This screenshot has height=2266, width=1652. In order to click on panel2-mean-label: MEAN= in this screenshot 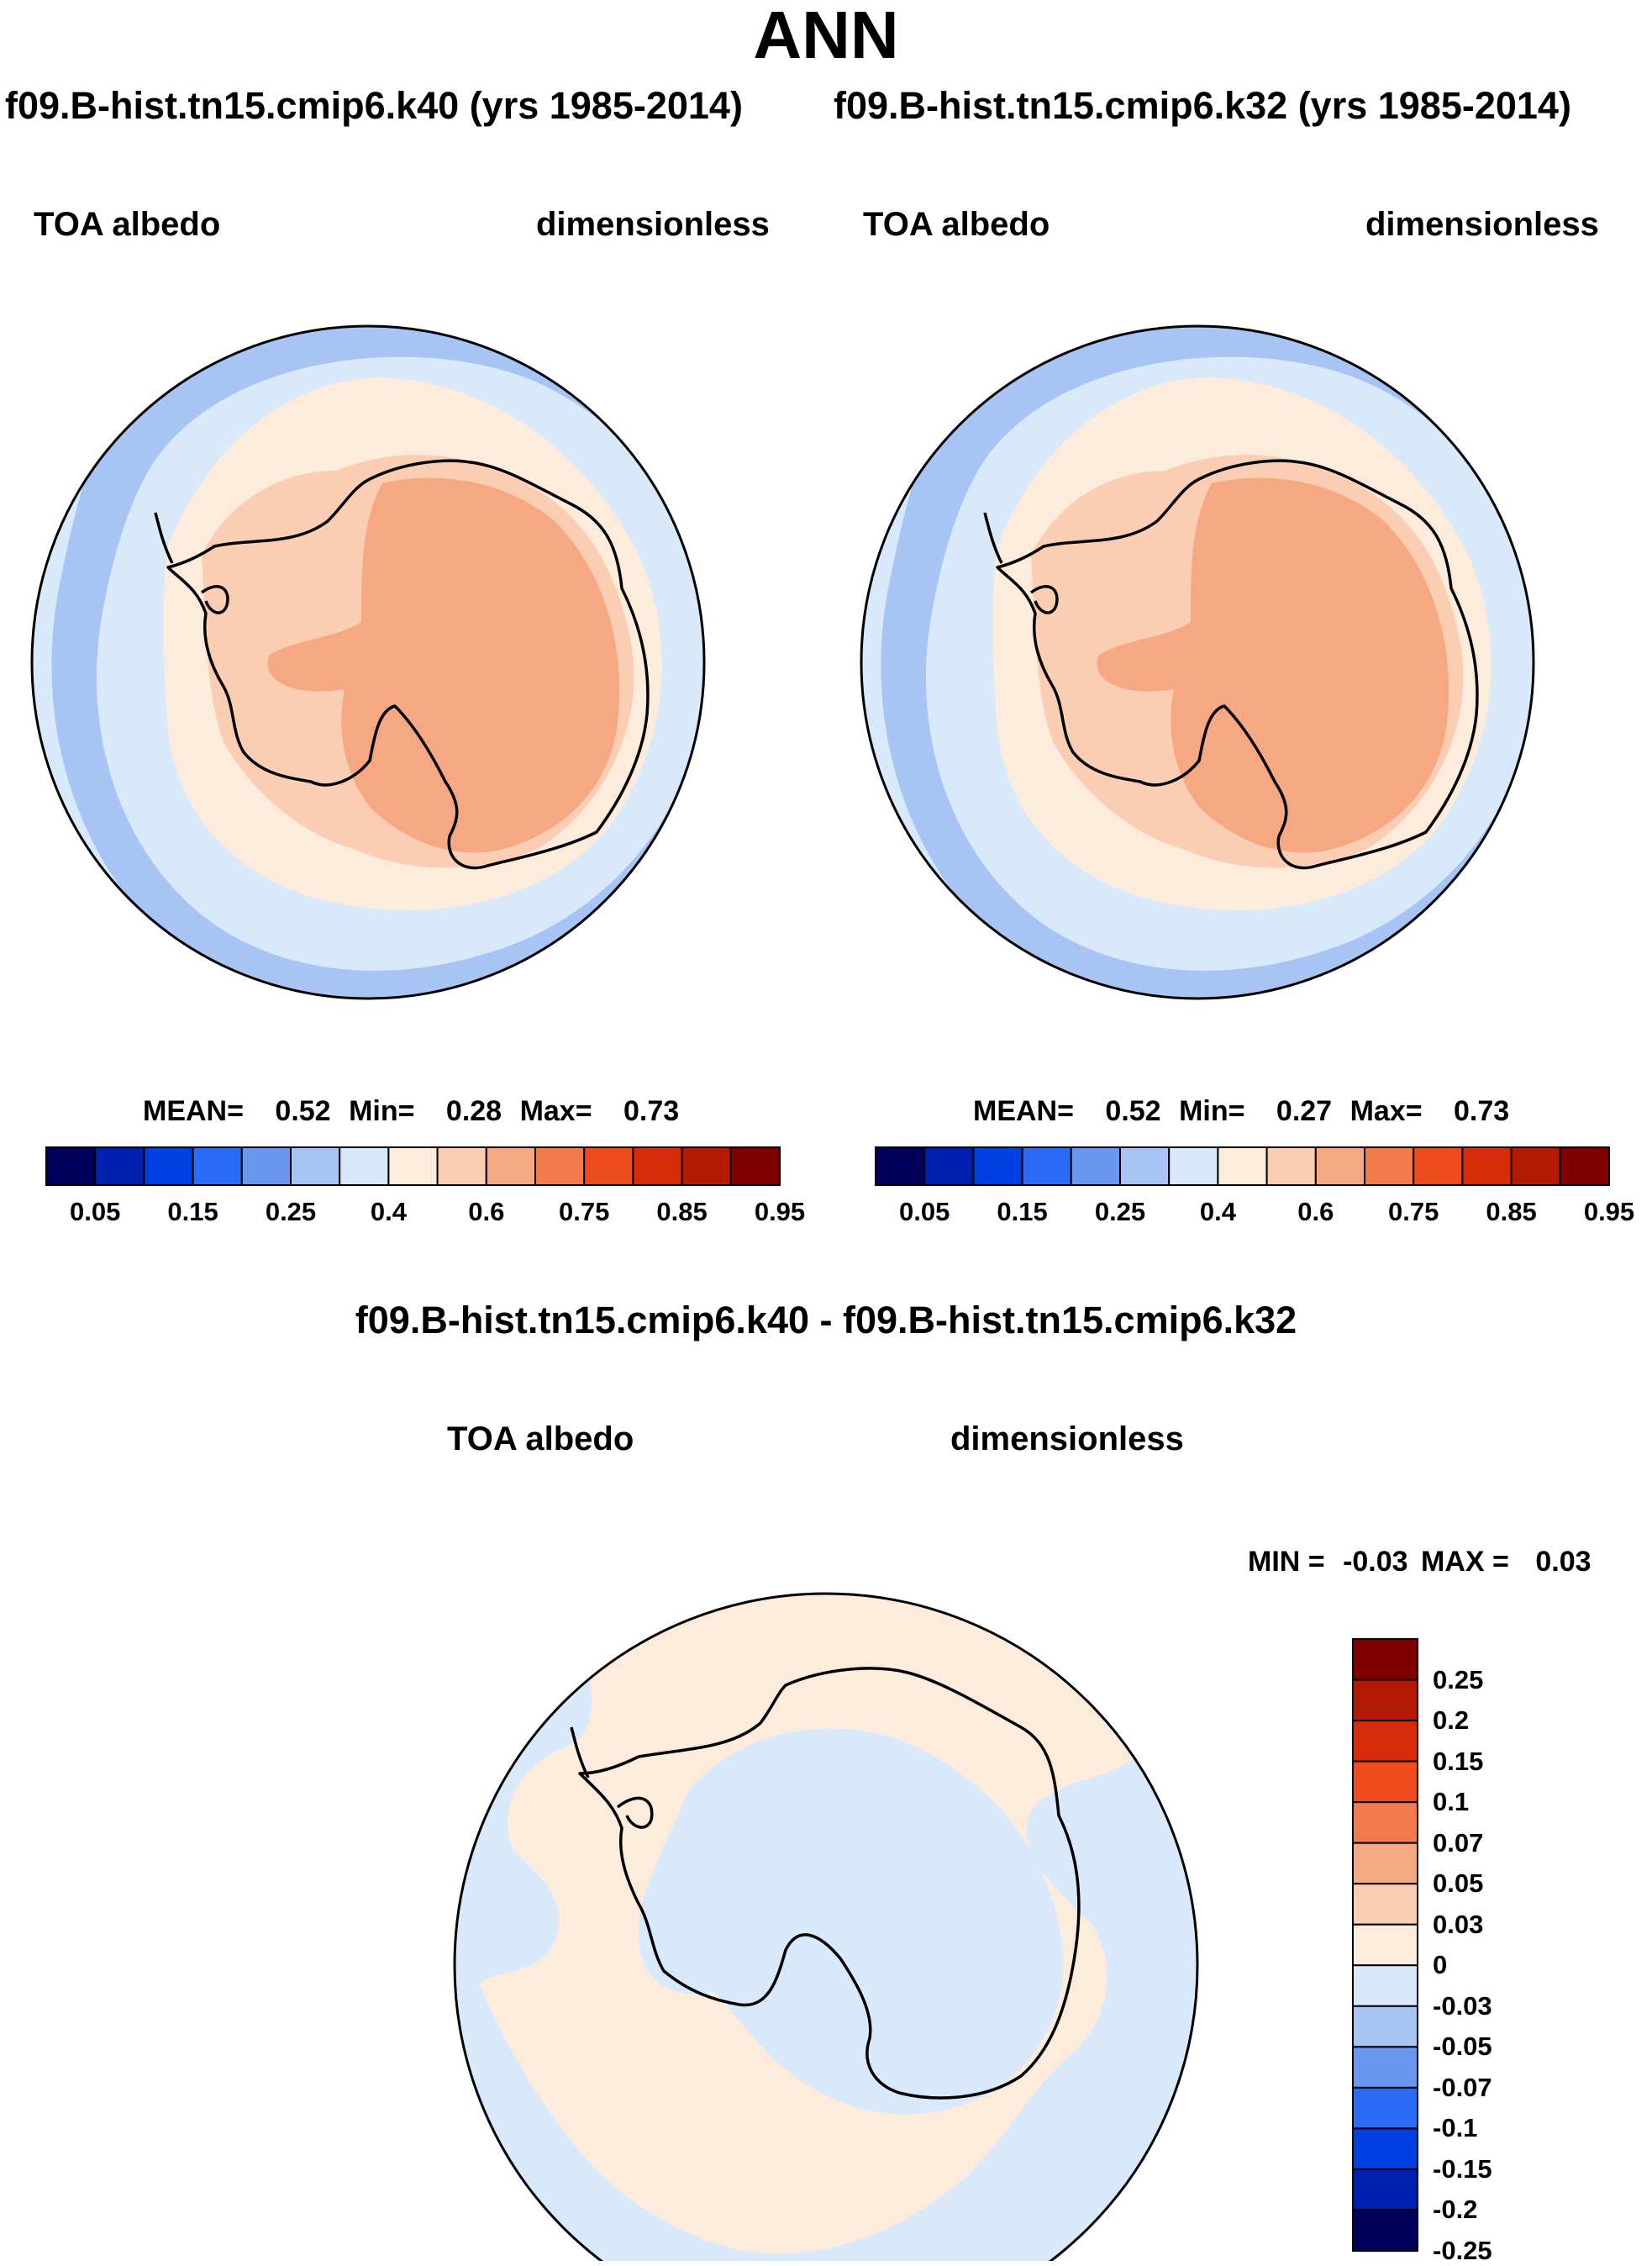, I will do `click(1024, 1111)`.